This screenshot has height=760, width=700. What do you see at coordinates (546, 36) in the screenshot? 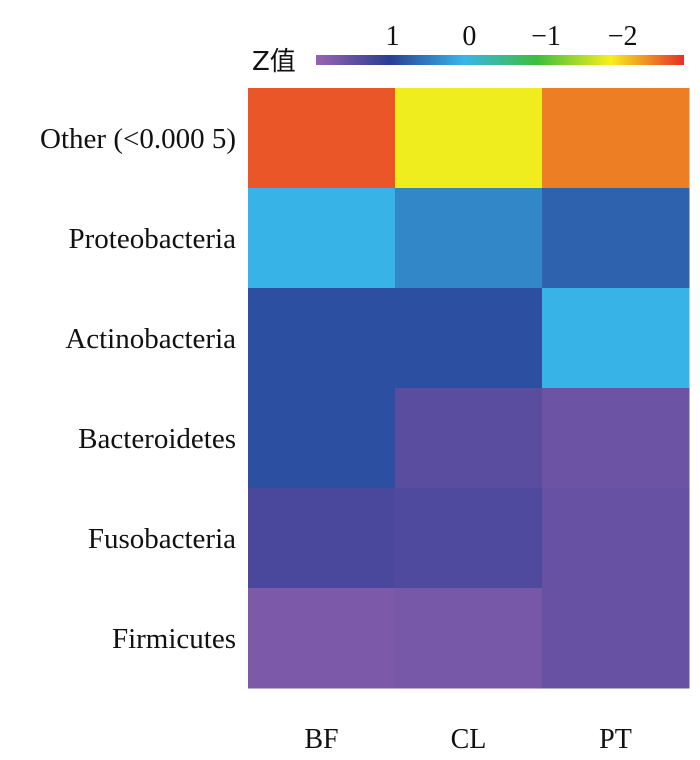
I see `colorbar-tick-label: −1` at bounding box center [546, 36].